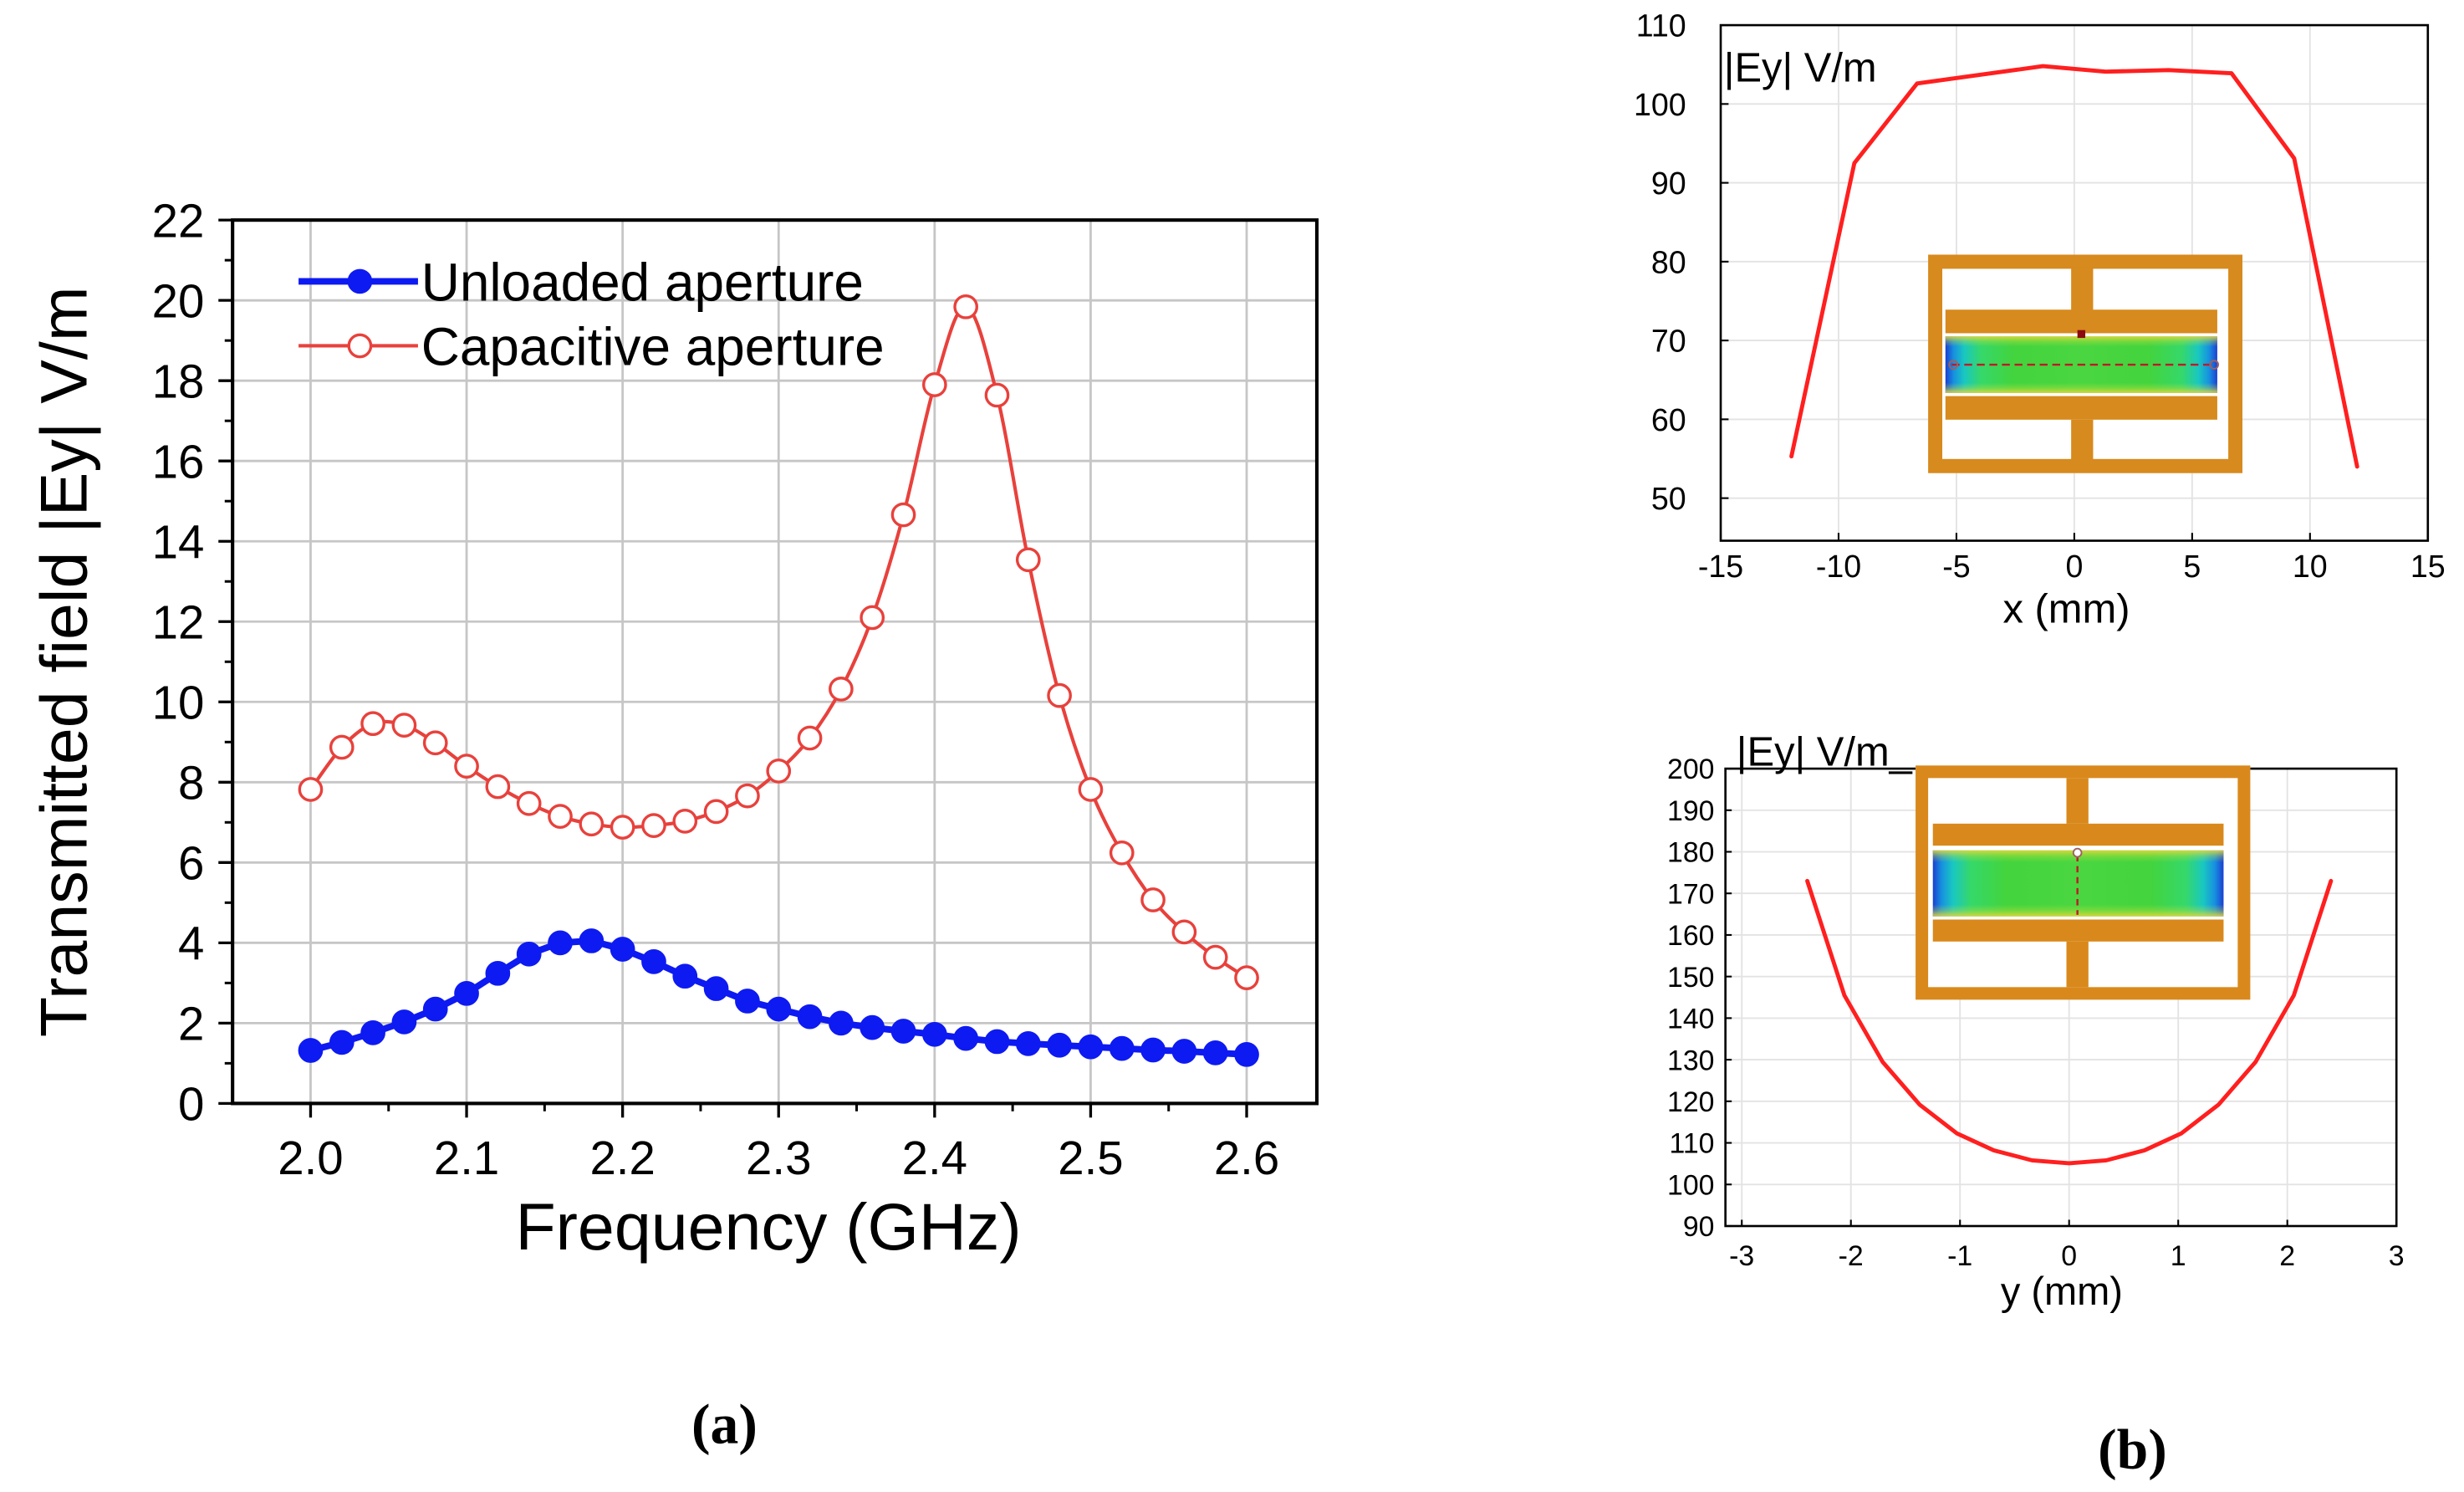 The width and height of the screenshot is (2464, 1492). What do you see at coordinates (178, 703) in the screenshot?
I see `y-tick-label: 10` at bounding box center [178, 703].